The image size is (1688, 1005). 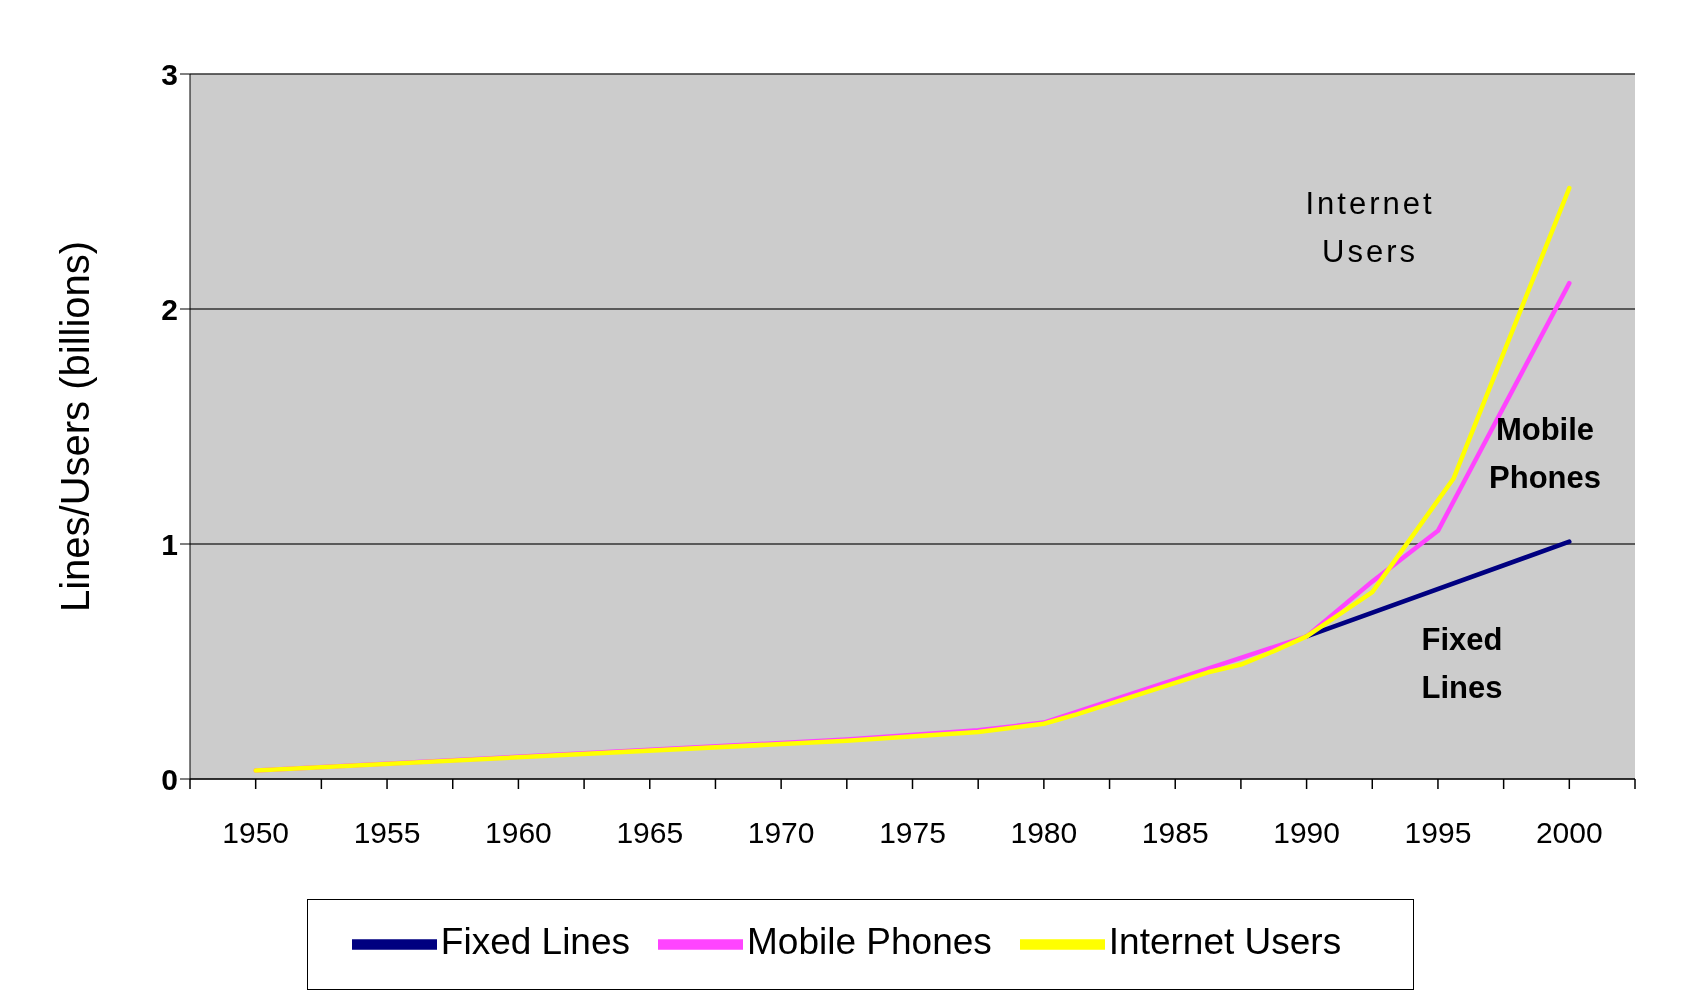 What do you see at coordinates (1462, 663) in the screenshot?
I see `annotation: Fixed Lines` at bounding box center [1462, 663].